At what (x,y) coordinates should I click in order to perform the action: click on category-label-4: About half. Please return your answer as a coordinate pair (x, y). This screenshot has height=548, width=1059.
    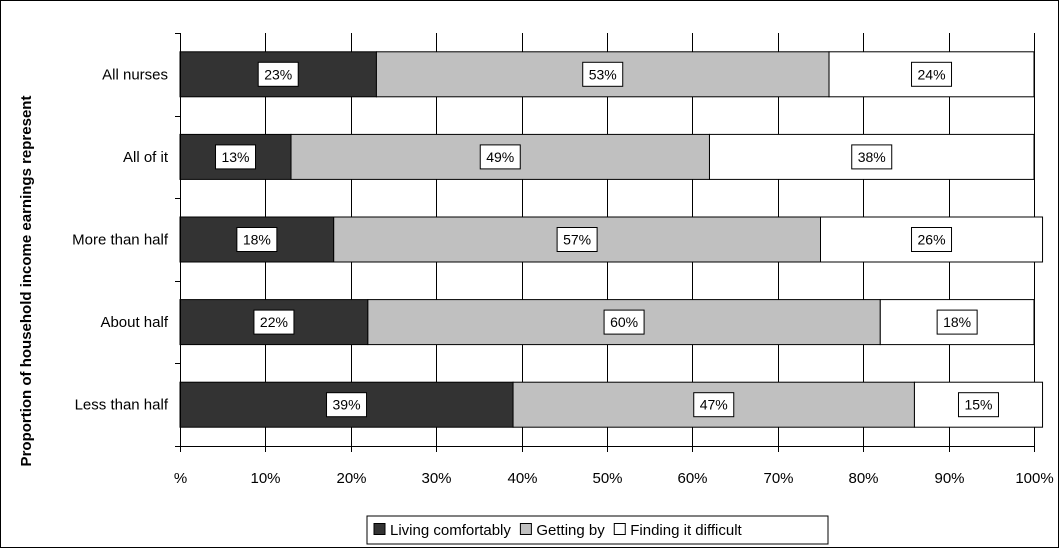
    Looking at the image, I should click on (134, 322).